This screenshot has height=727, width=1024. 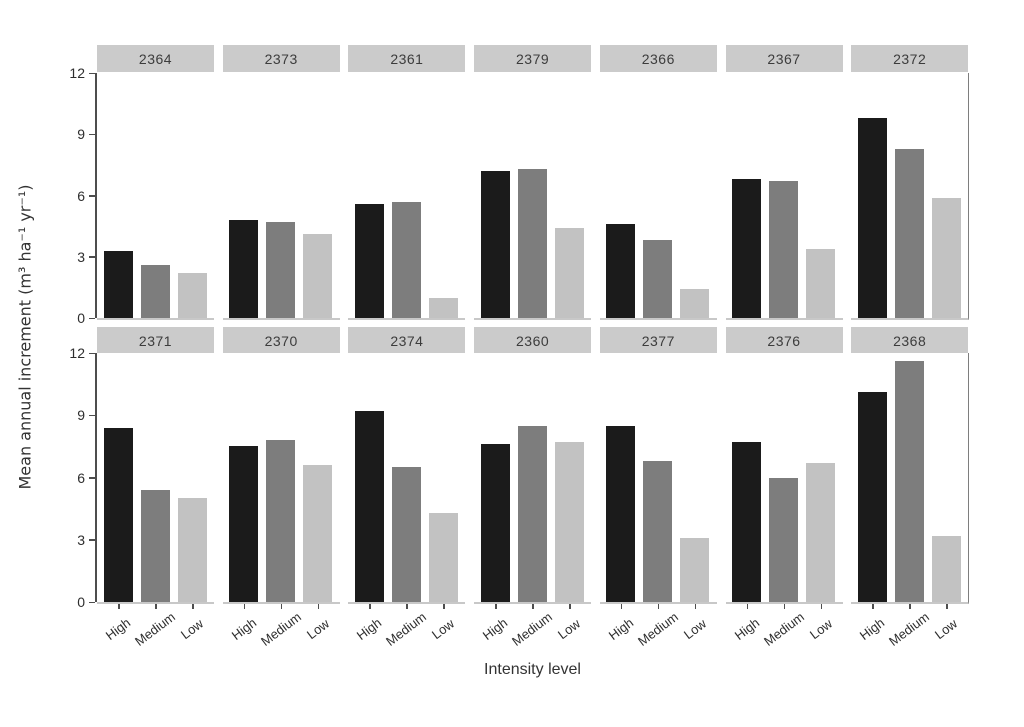 What do you see at coordinates (407, 340) in the screenshot?
I see `facet-strip: 2374` at bounding box center [407, 340].